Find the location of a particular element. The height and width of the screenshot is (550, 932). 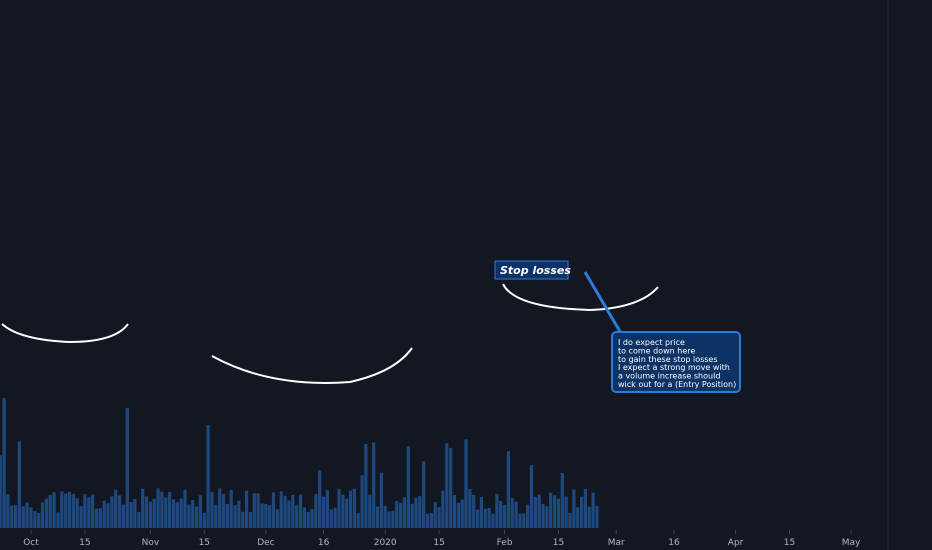

note-line: to gain these stop losses is located at coordinates (668, 359).